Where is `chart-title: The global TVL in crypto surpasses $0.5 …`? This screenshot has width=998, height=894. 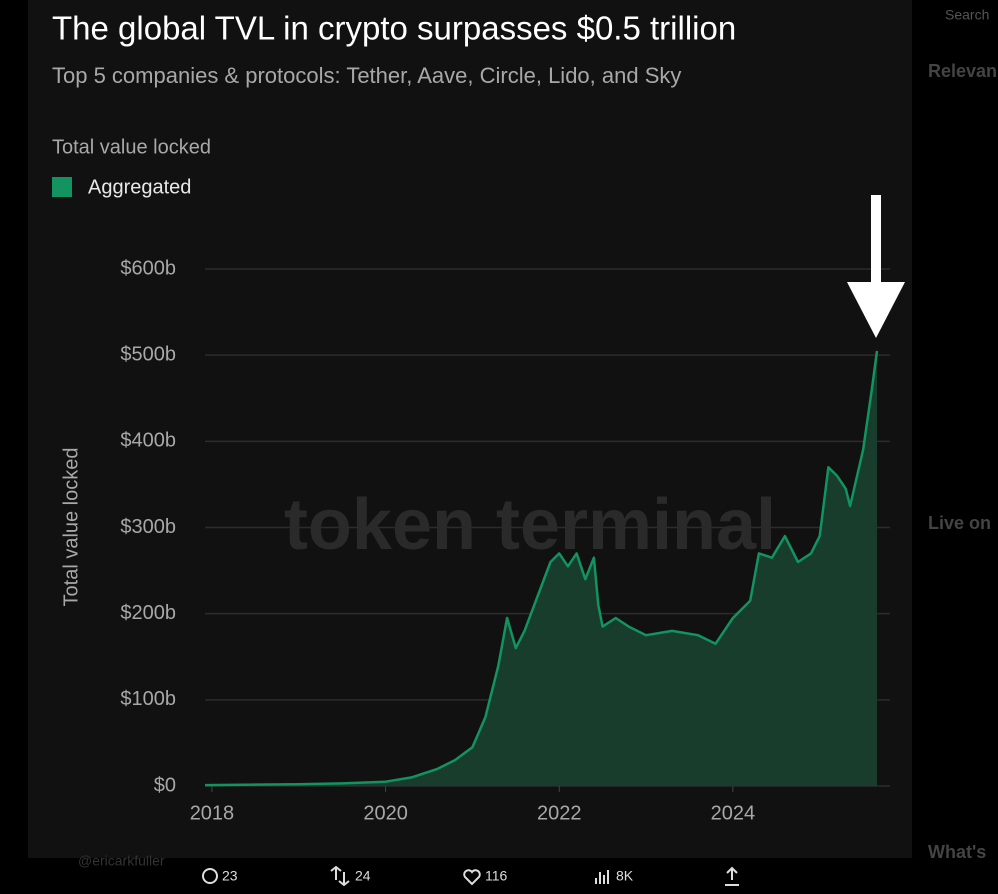
chart-title: The global TVL in crypto surpasses $0.5 … is located at coordinates (394, 28).